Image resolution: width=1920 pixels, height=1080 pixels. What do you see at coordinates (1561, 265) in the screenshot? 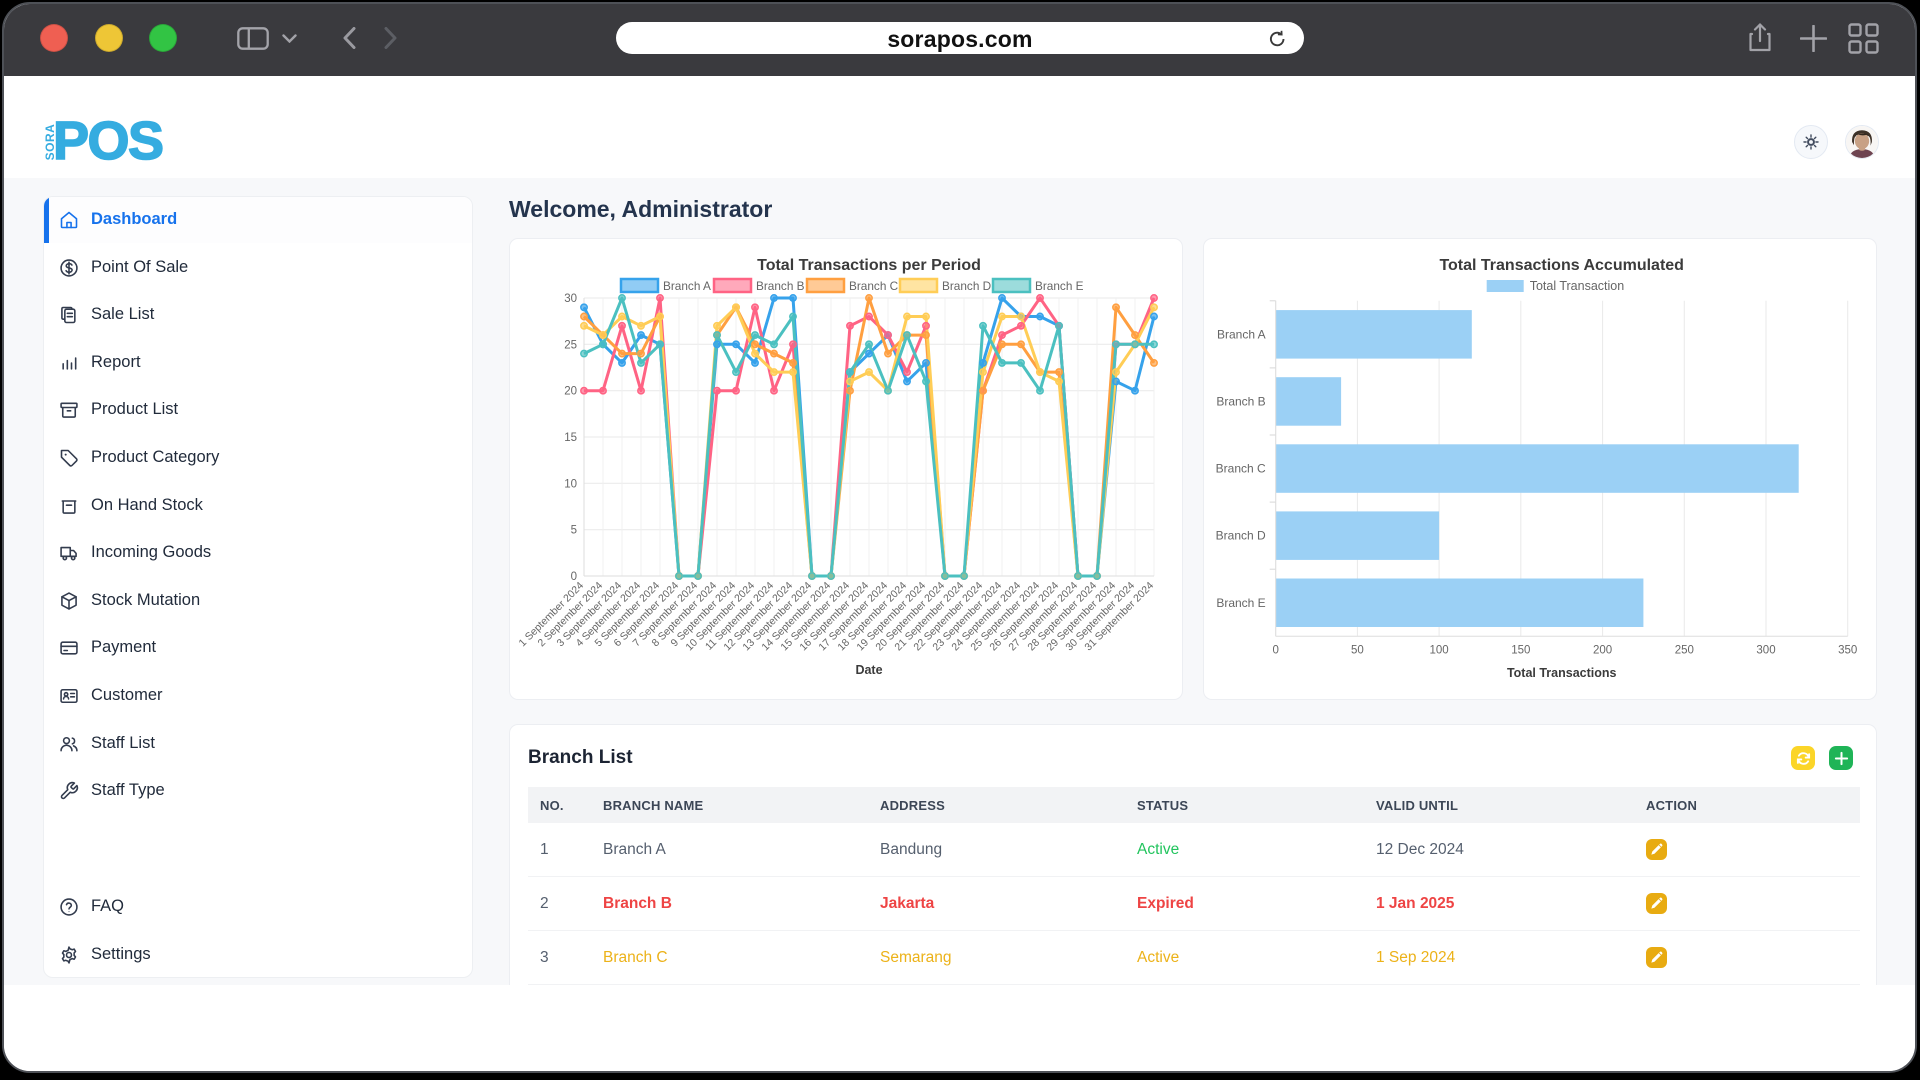
I see `svg-text: Total Transactions Accumulated` at bounding box center [1561, 265].